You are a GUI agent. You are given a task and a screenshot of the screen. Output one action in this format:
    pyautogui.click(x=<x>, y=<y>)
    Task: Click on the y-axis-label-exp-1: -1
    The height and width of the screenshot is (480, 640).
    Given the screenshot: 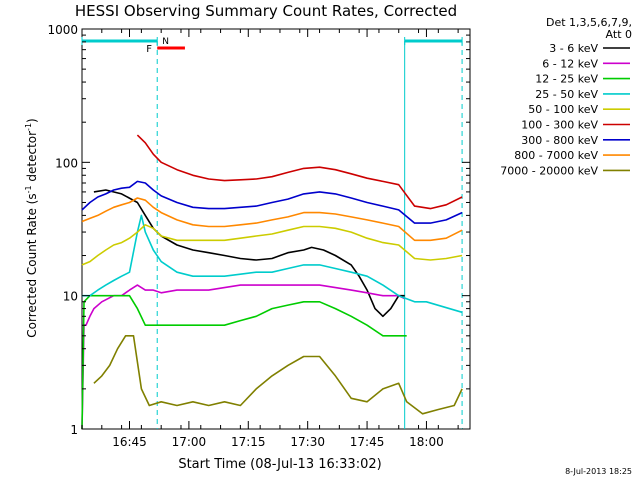 What is the action you would take?
    pyautogui.click(x=28, y=189)
    